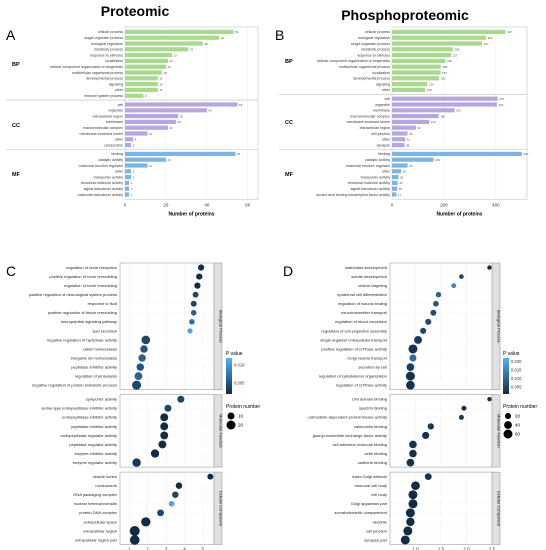  I want to click on chart-d-term-label: somatodendritic compartment, so click(361, 512).